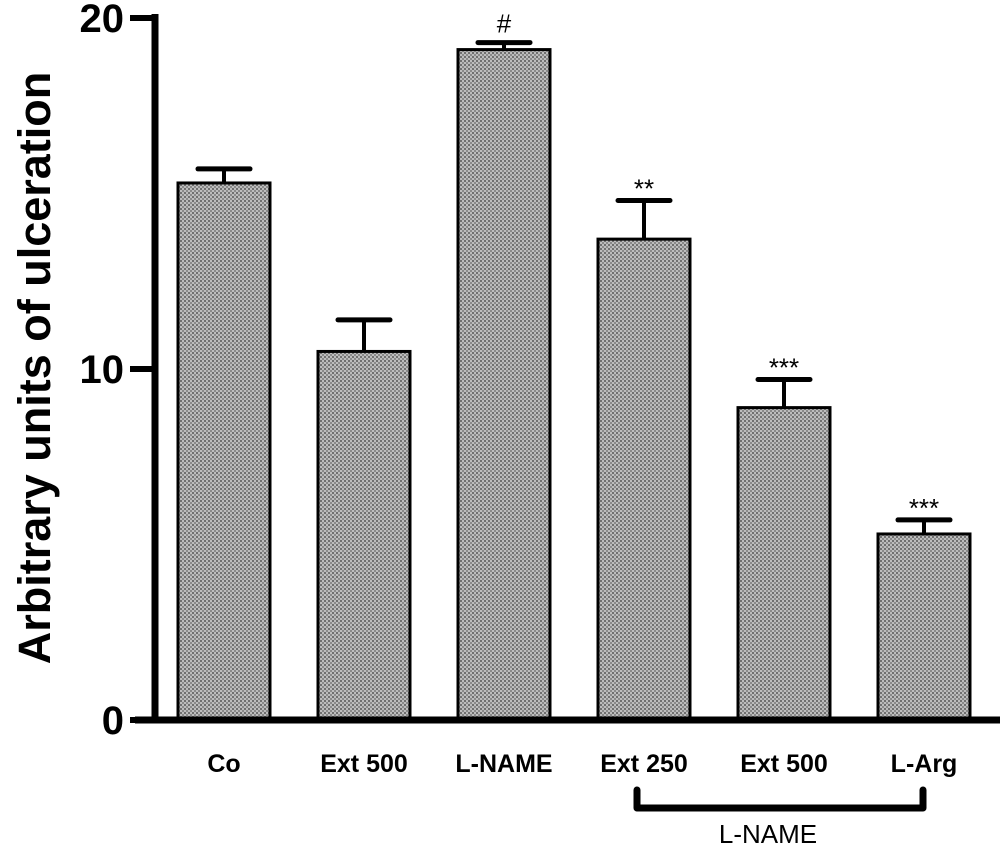 This screenshot has height=847, width=1000. What do you see at coordinates (784, 368) in the screenshot?
I see `significance-label-4: ***` at bounding box center [784, 368].